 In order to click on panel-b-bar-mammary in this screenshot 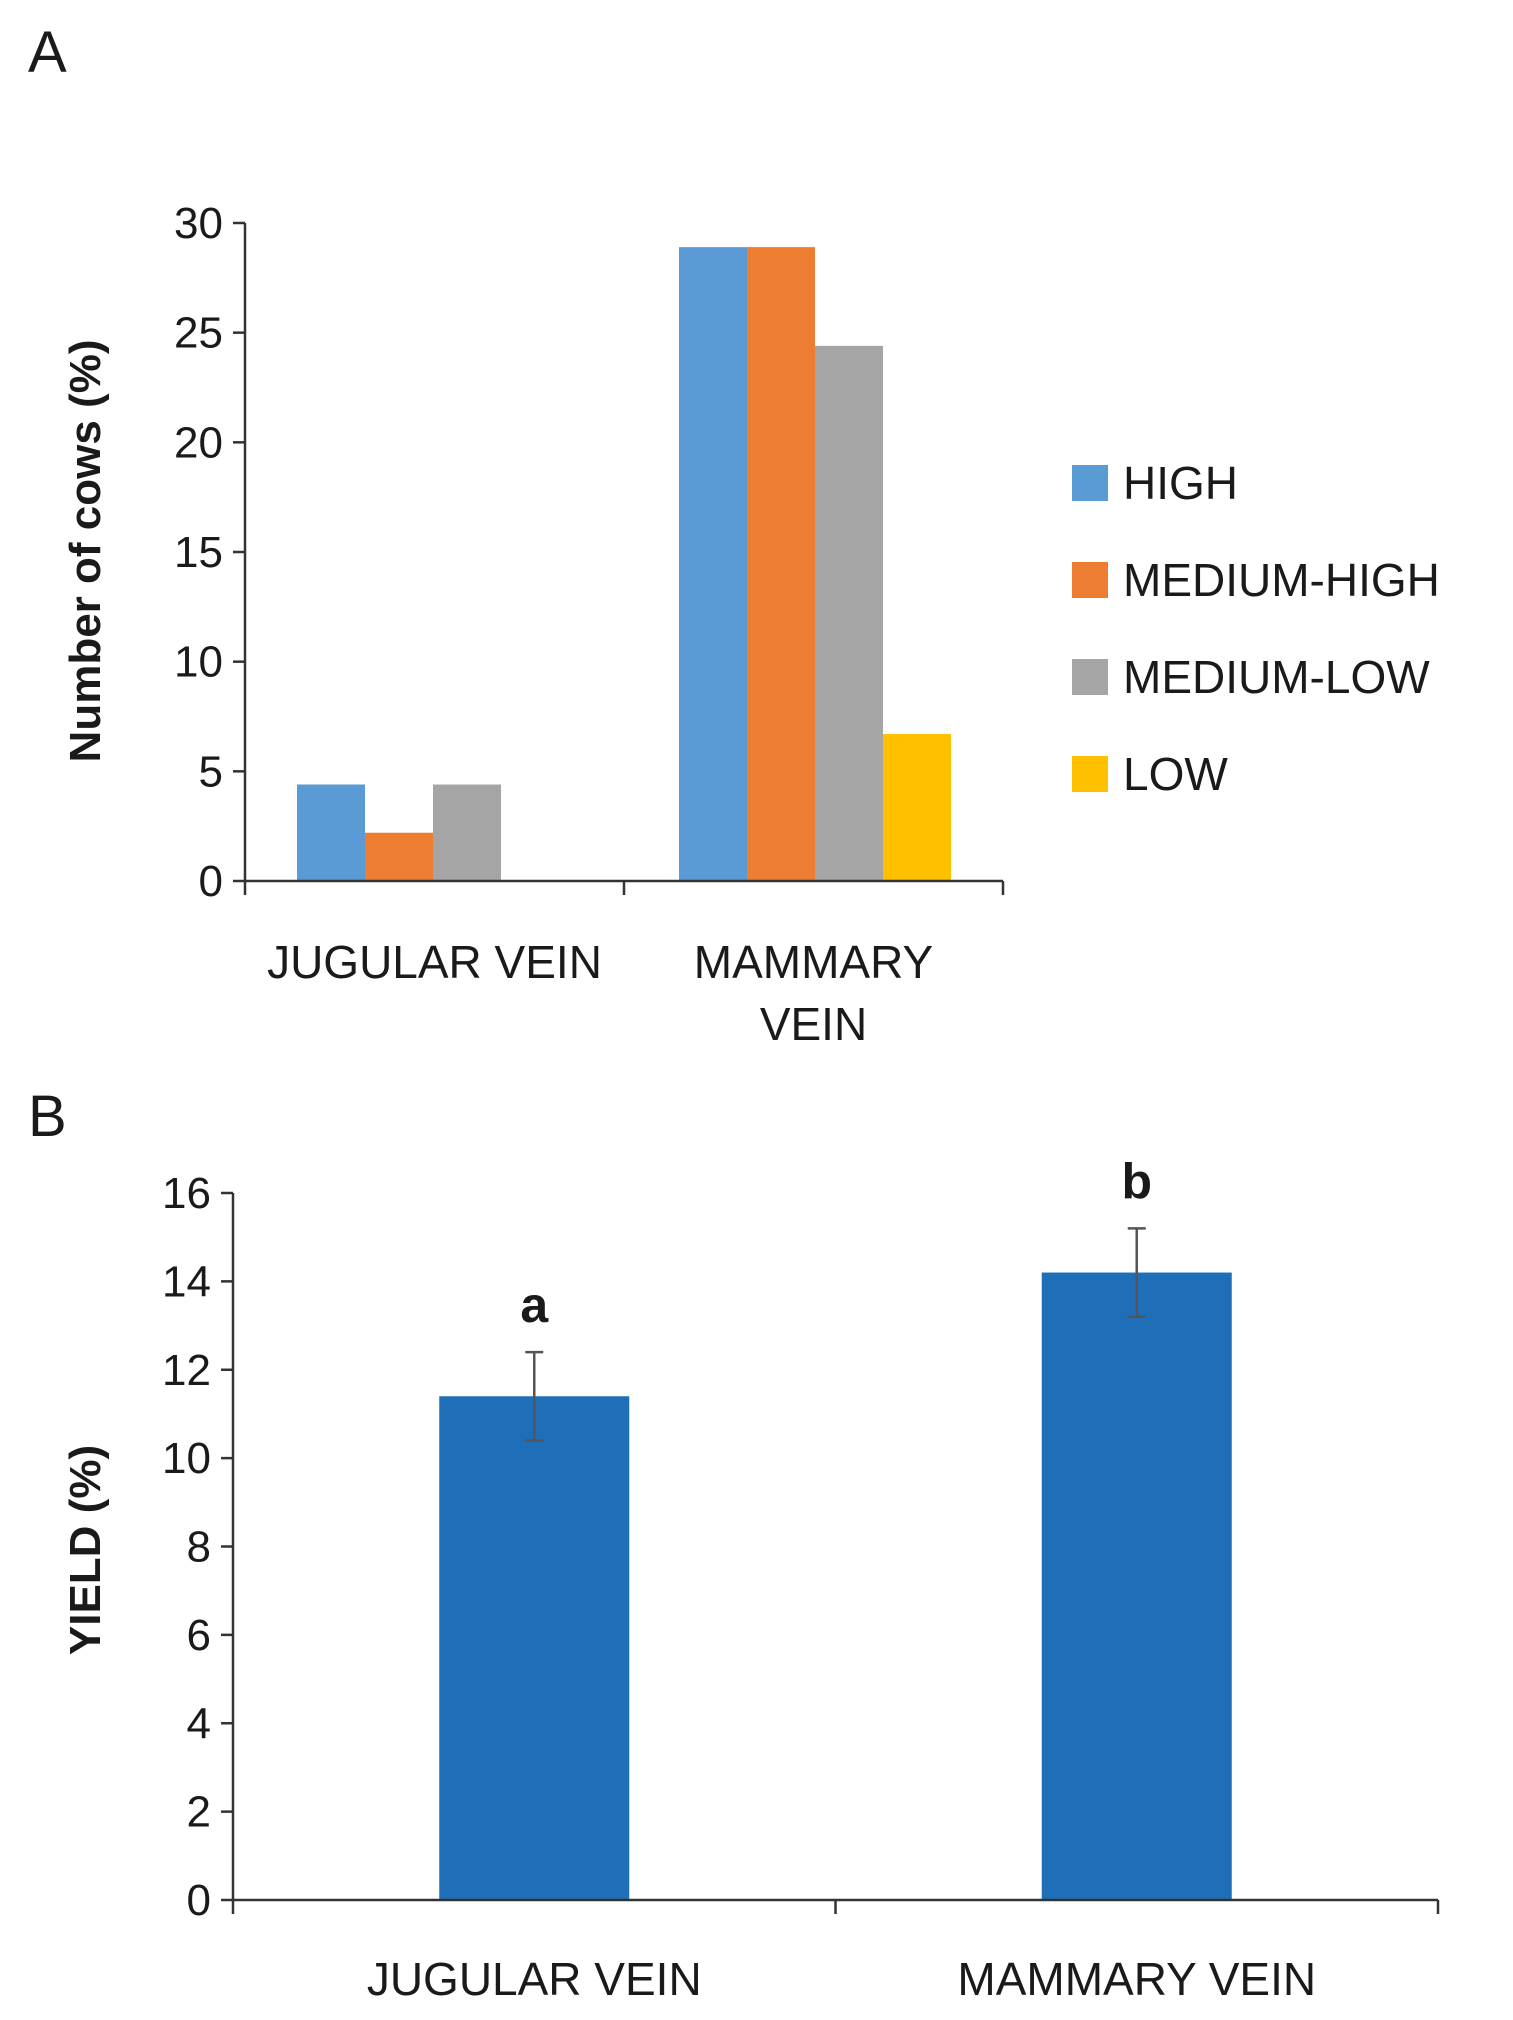, I will do `click(1136, 1586)`.